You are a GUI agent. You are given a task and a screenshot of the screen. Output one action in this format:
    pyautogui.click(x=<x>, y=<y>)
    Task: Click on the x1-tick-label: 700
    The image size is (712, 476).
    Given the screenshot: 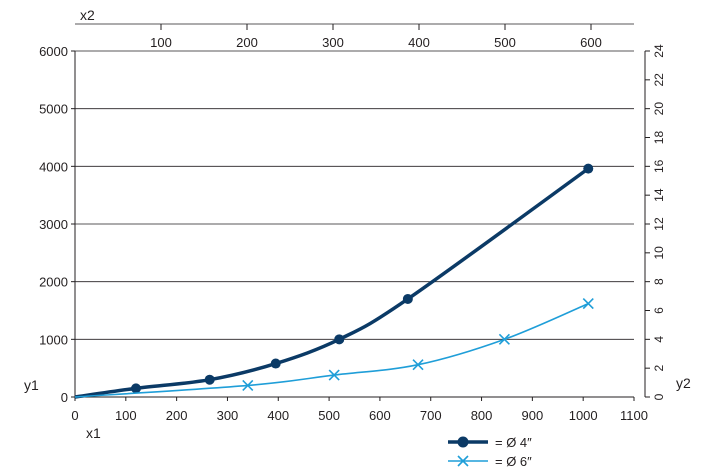 What is the action you would take?
    pyautogui.click(x=431, y=415)
    